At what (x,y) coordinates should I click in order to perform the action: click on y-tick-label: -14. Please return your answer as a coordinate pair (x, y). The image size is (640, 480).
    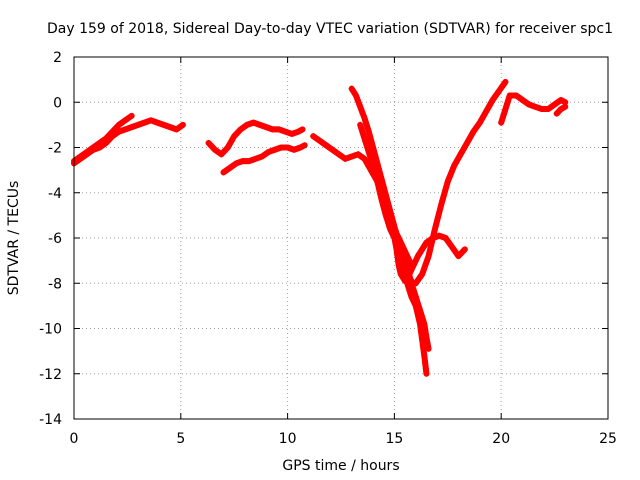
    Looking at the image, I should click on (50, 420).